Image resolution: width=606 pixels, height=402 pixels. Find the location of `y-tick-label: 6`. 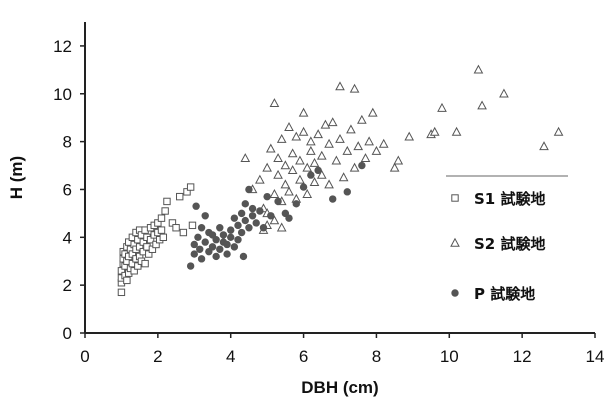

y-tick-label: 6 is located at coordinates (67, 189).